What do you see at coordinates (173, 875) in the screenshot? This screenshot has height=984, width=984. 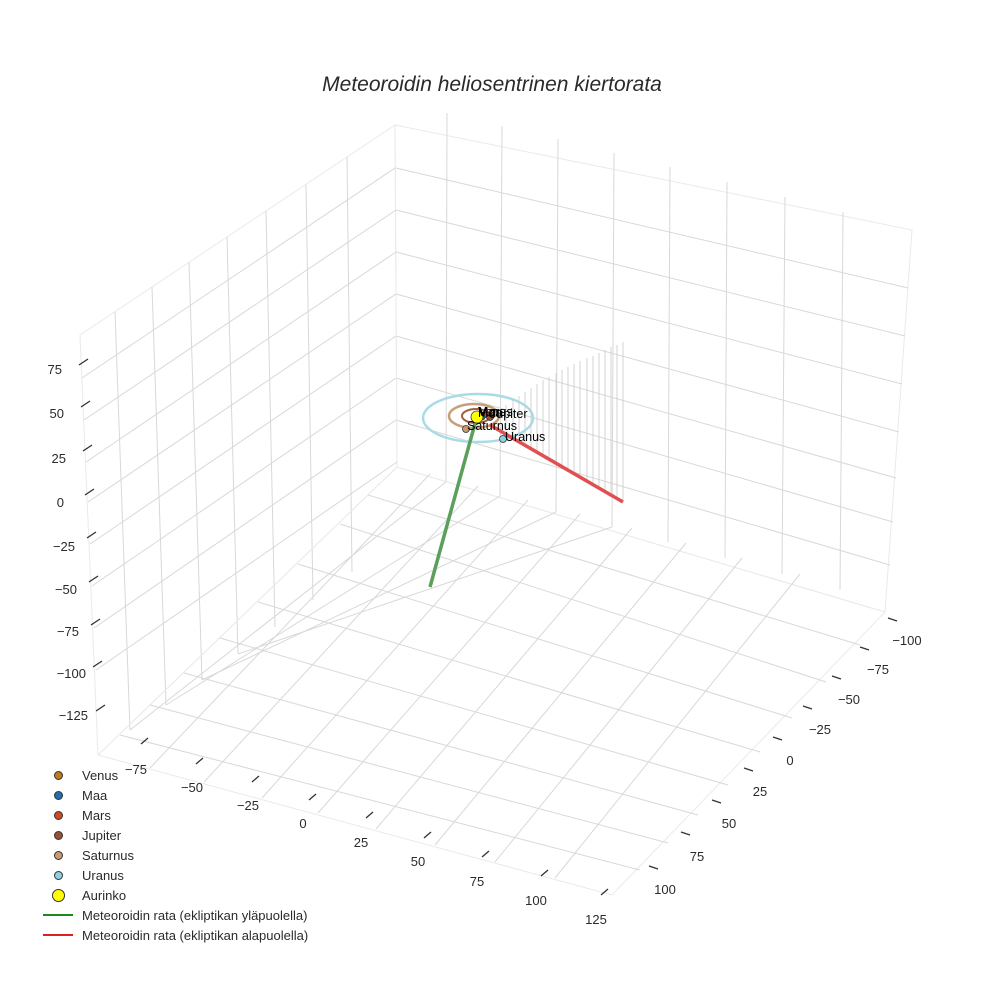 I see `legend-item-uranus: Uranus` at bounding box center [173, 875].